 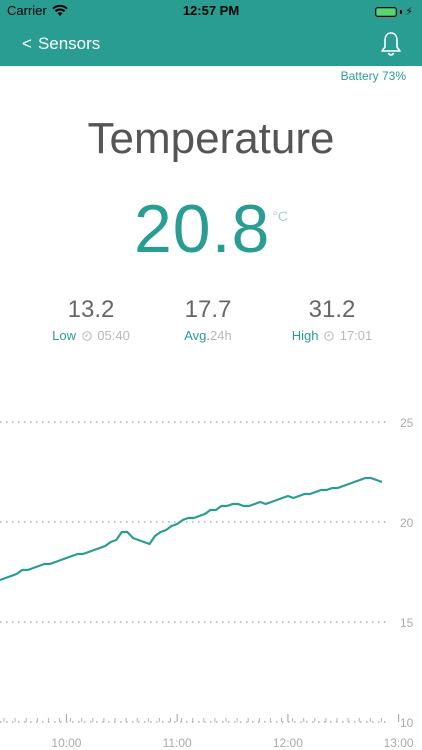 What do you see at coordinates (27, 43) in the screenshot?
I see `chevron-left-icon: <` at bounding box center [27, 43].